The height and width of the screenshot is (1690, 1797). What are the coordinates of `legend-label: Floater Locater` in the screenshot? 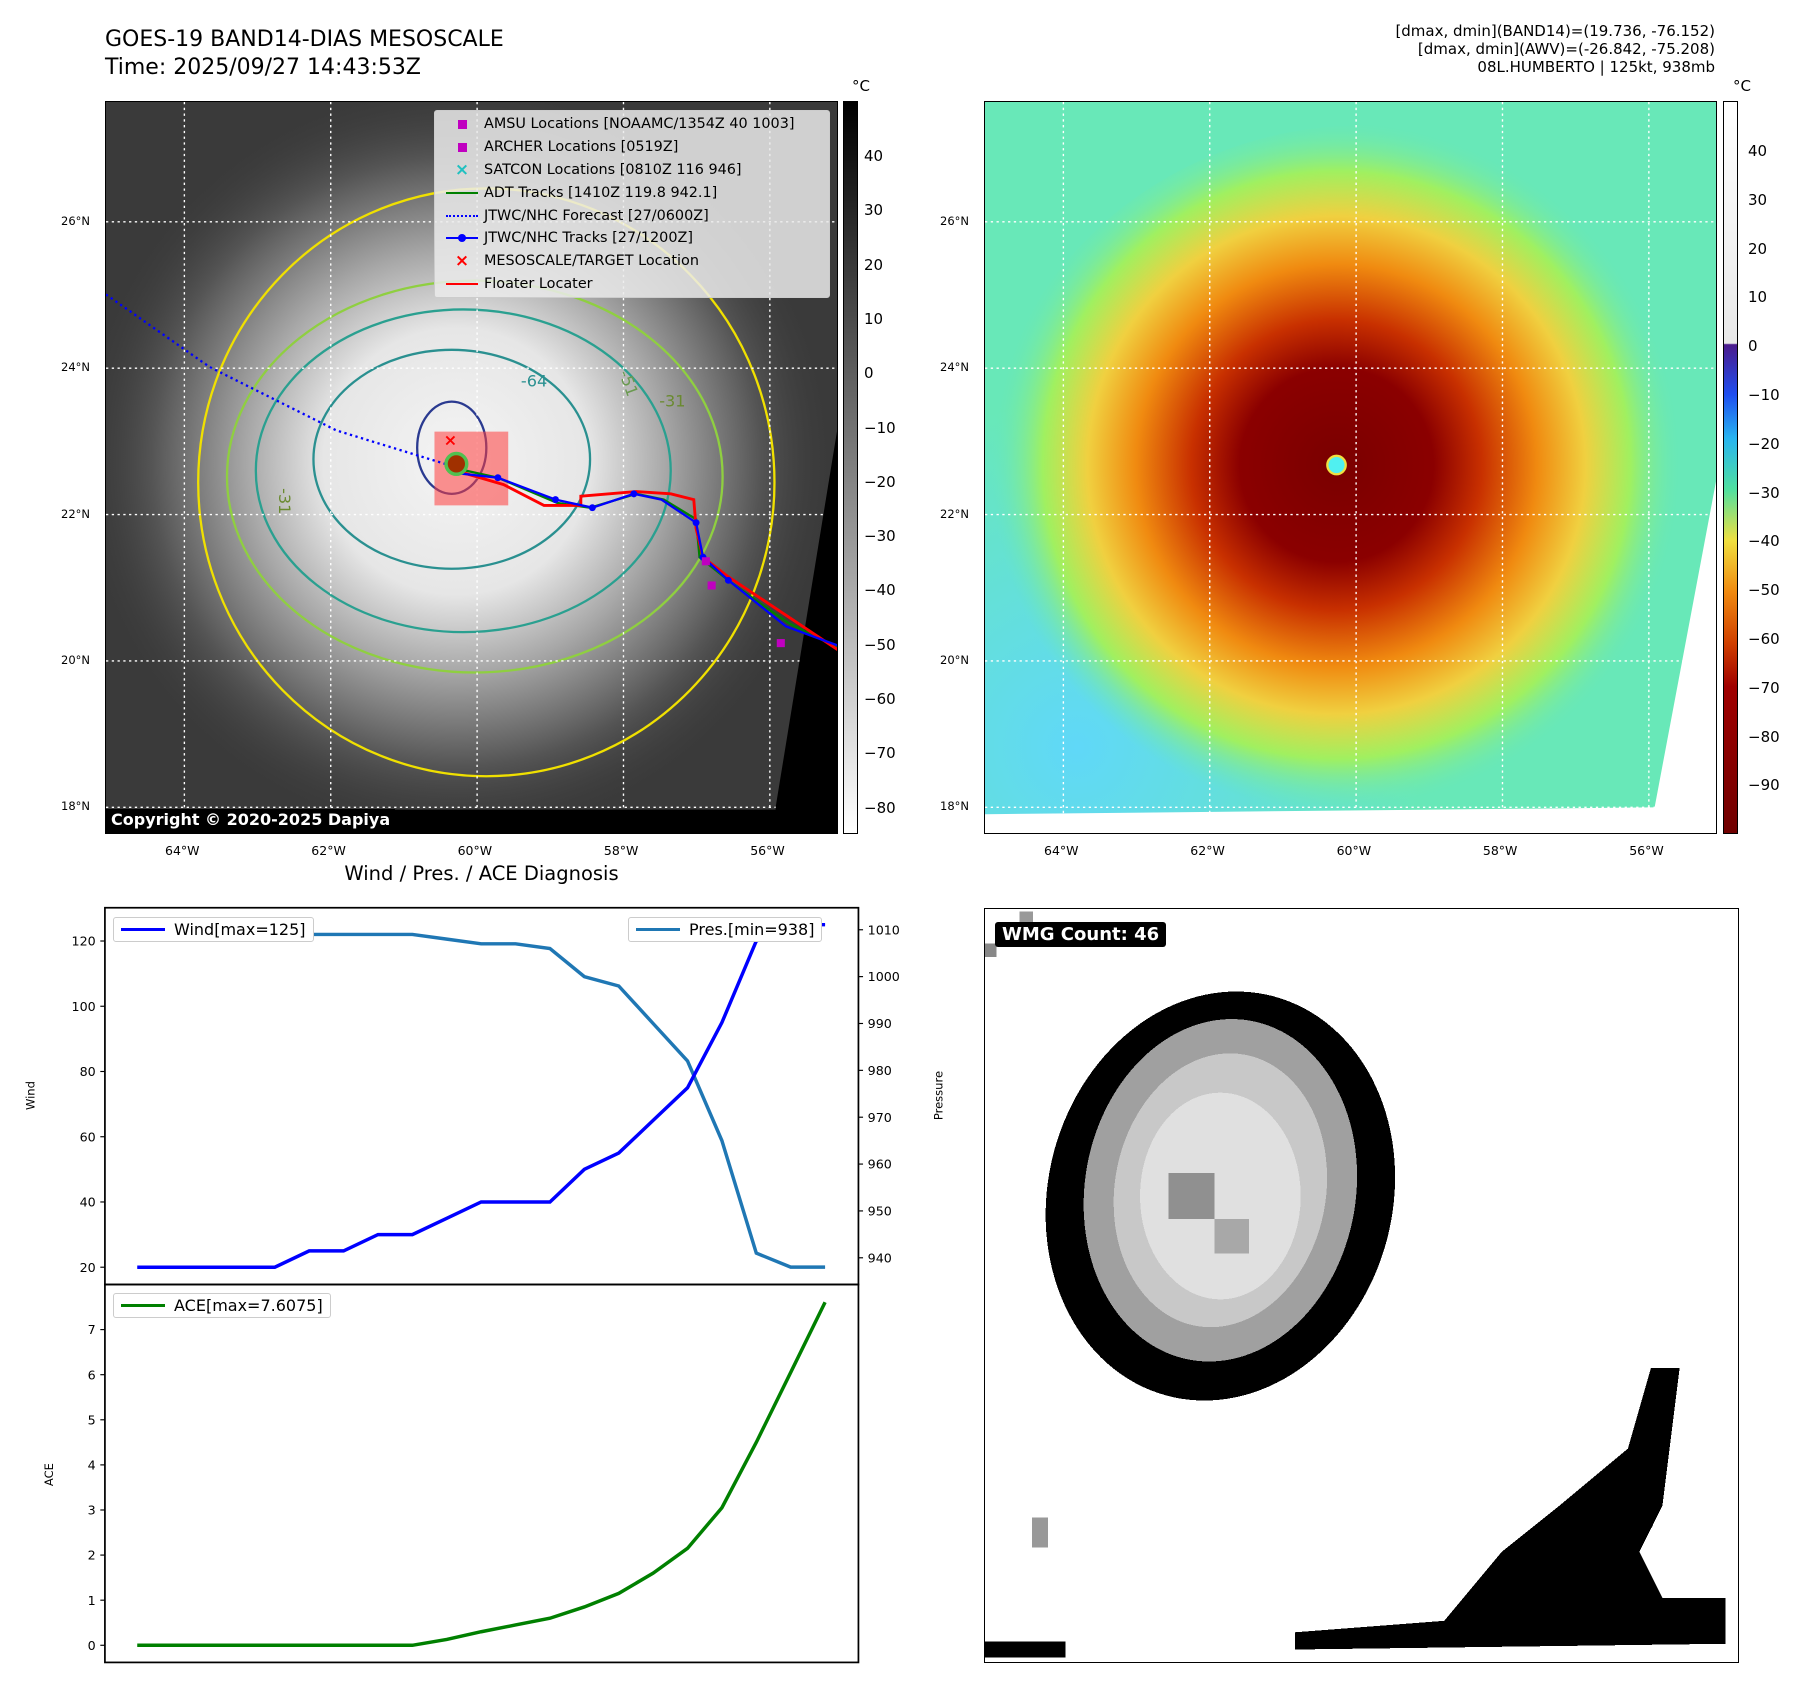 It's located at (538, 283).